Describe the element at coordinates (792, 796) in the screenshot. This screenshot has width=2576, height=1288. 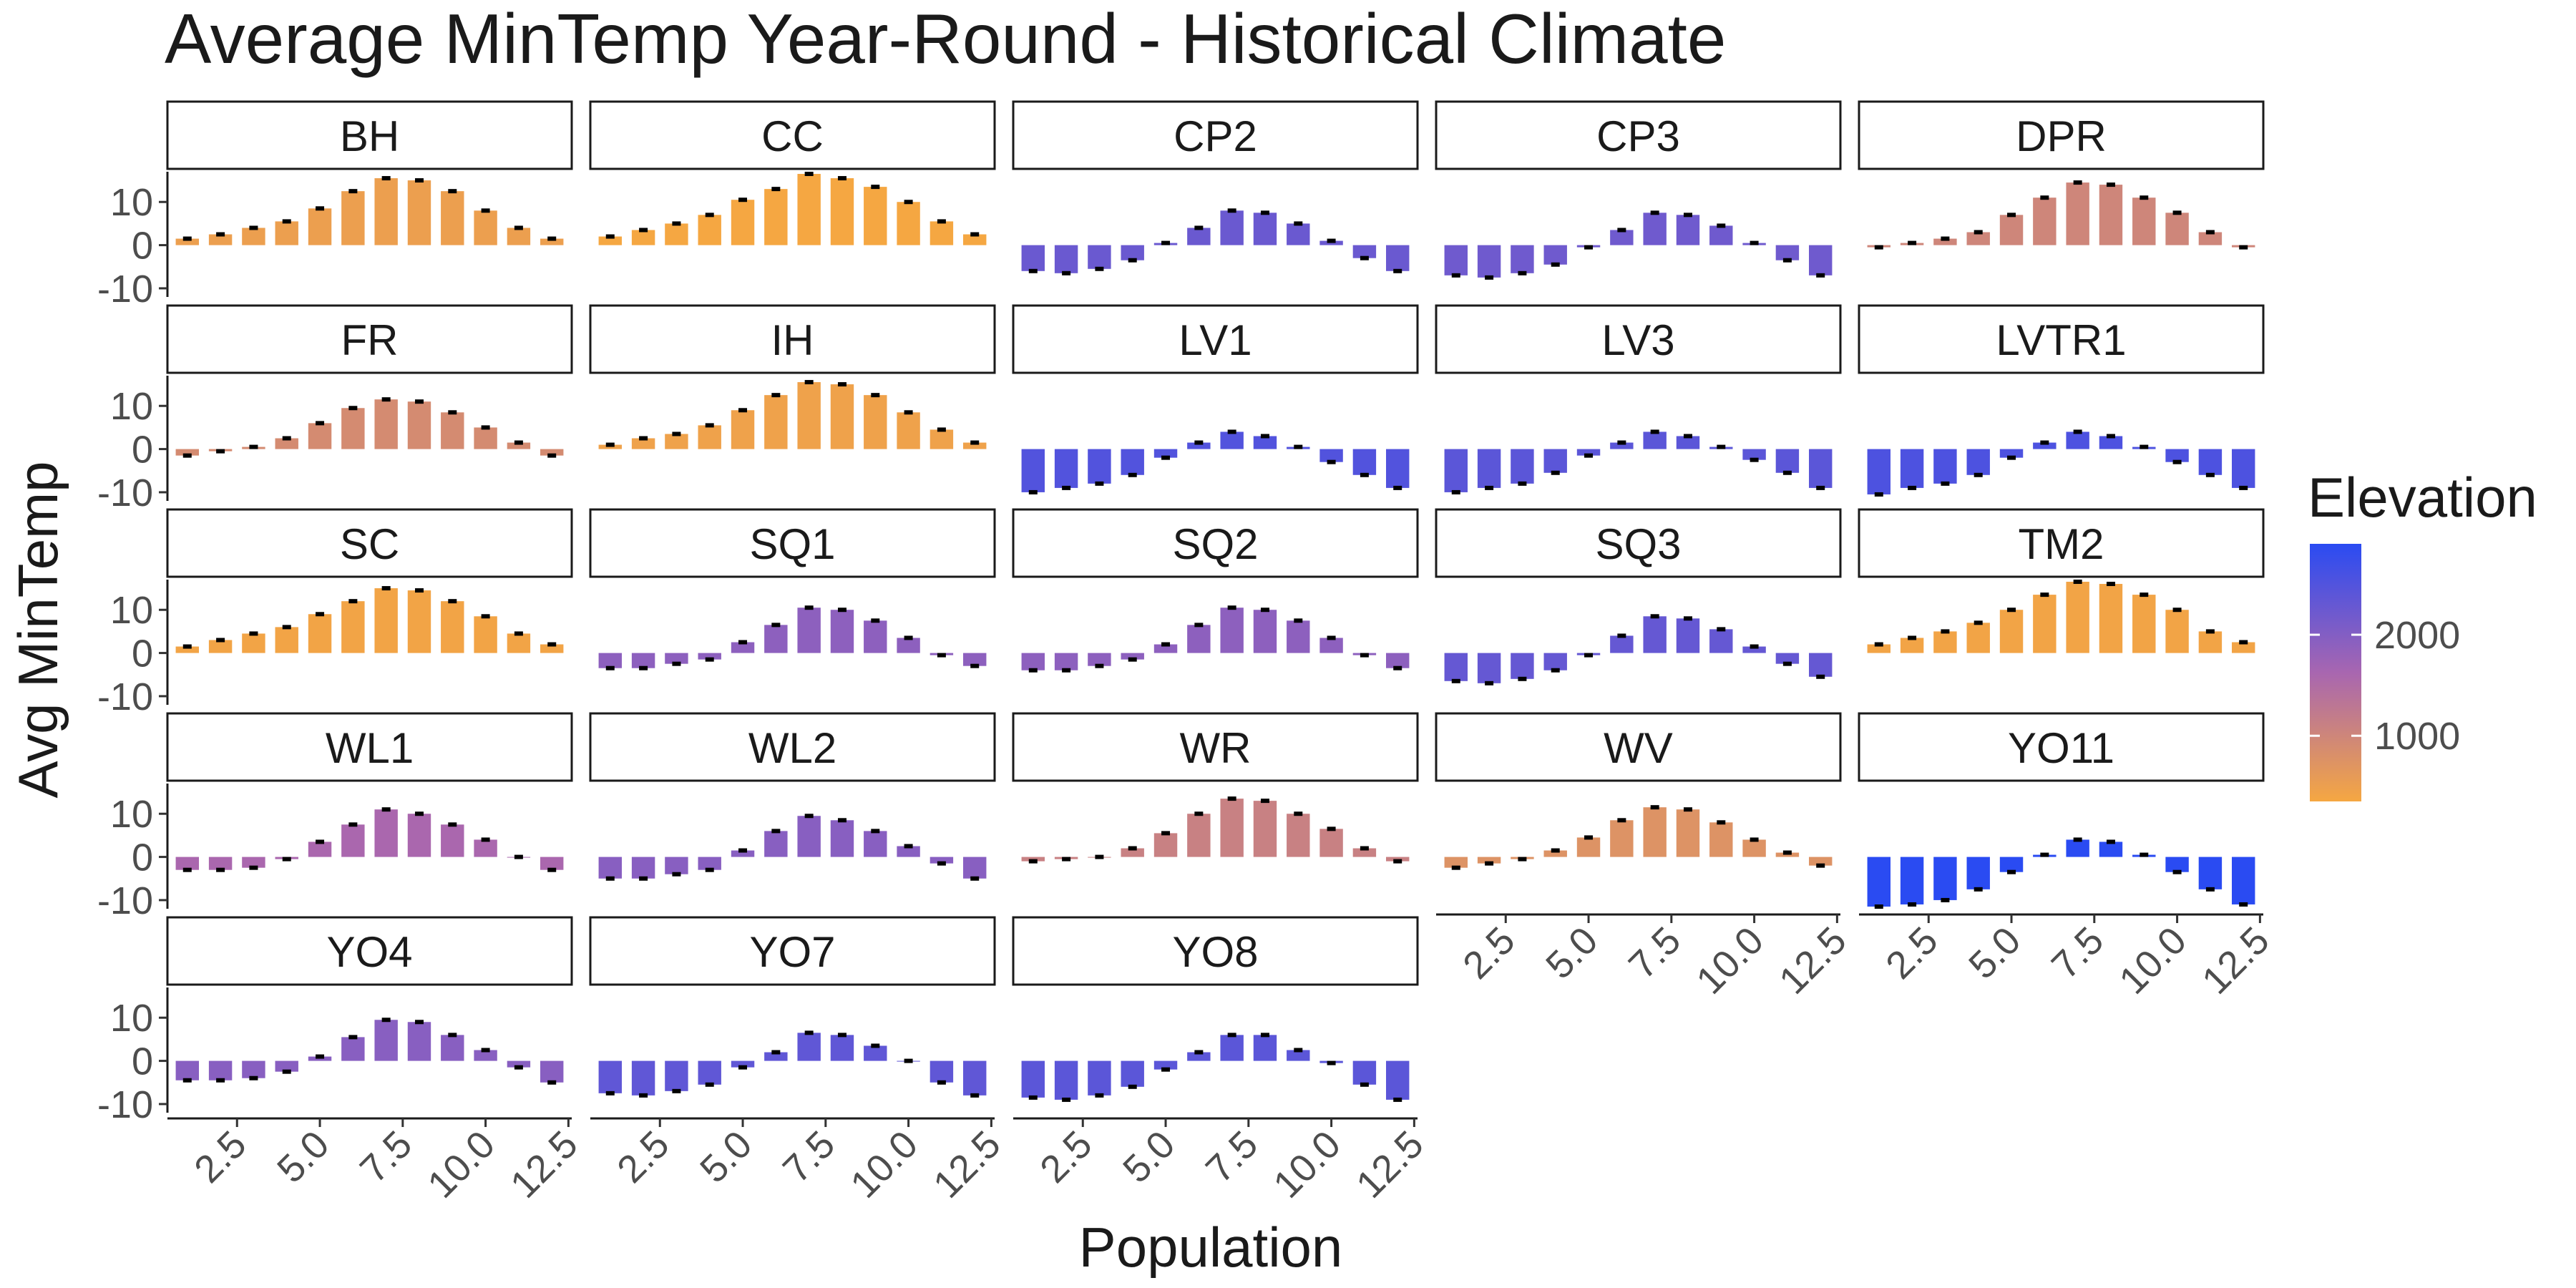
I see `panel-wl2: WL2` at that location.